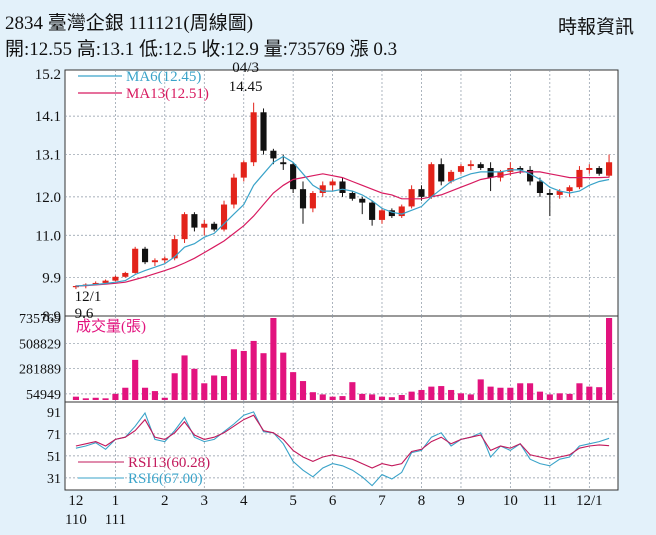 The height and width of the screenshot is (535, 656). Describe the element at coordinates (48, 156) in the screenshot. I see `price-tick-label: 13.1` at that location.